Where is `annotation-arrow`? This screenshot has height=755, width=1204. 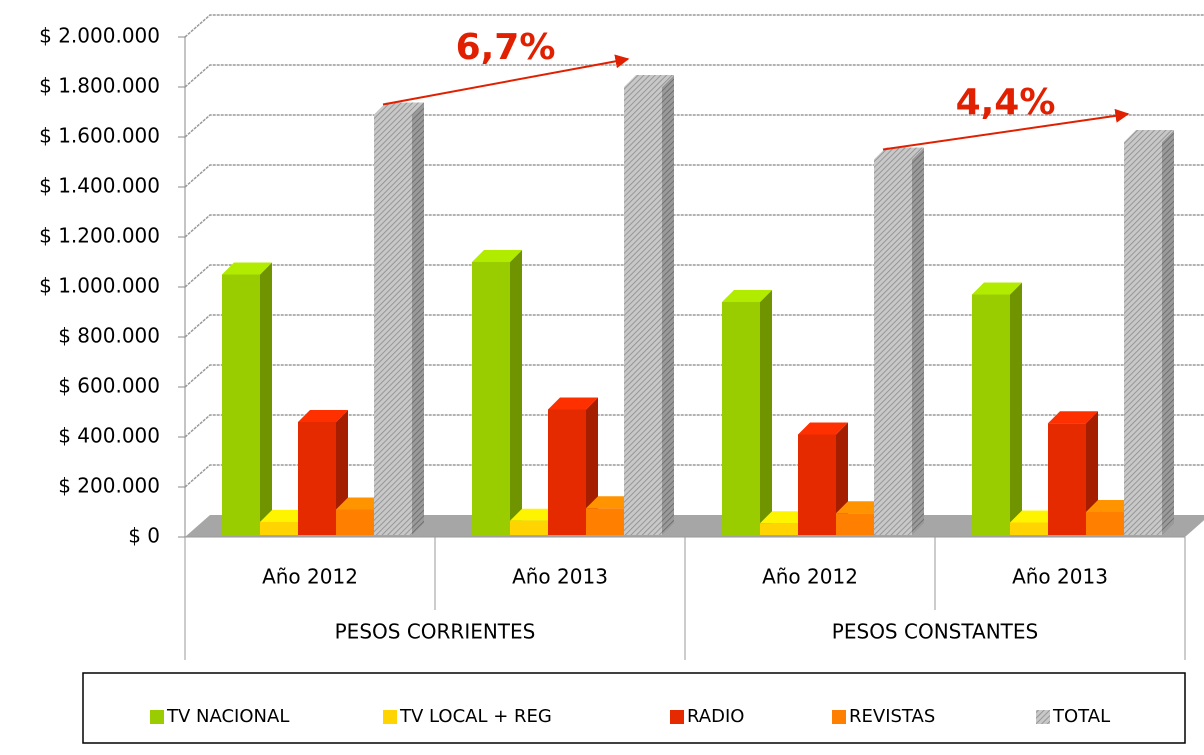 annotation-arrow is located at coordinates (506, 80).